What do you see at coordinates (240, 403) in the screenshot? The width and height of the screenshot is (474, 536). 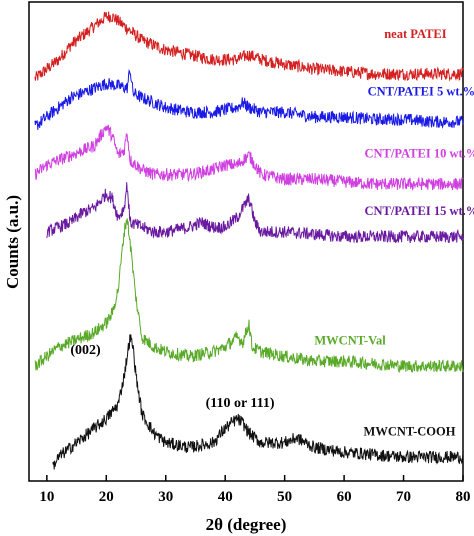 I see `peak-annotation: (110 or 111)` at bounding box center [240, 403].